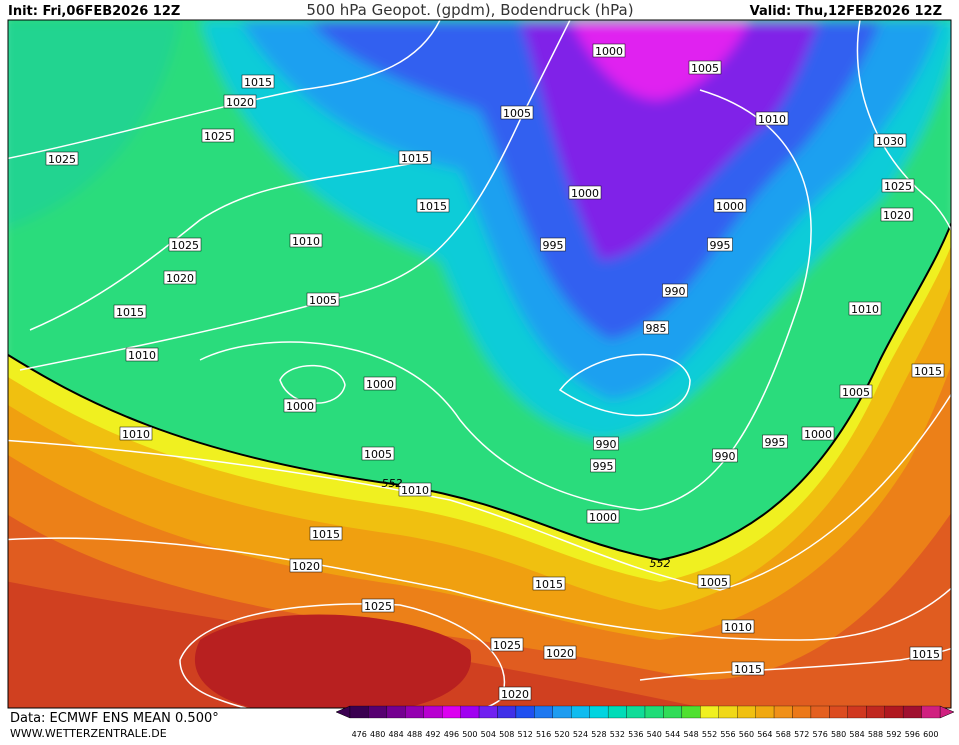 This screenshot has width=959, height=745. Describe the element at coordinates (432, 734) in the screenshot. I see `colorbar-label: 492` at that location.